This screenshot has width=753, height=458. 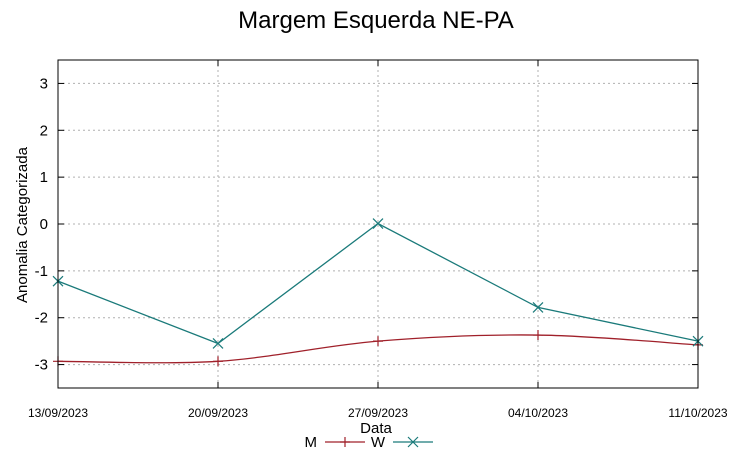 What do you see at coordinates (44, 224) in the screenshot?
I see `y-tick-label: 0` at bounding box center [44, 224].